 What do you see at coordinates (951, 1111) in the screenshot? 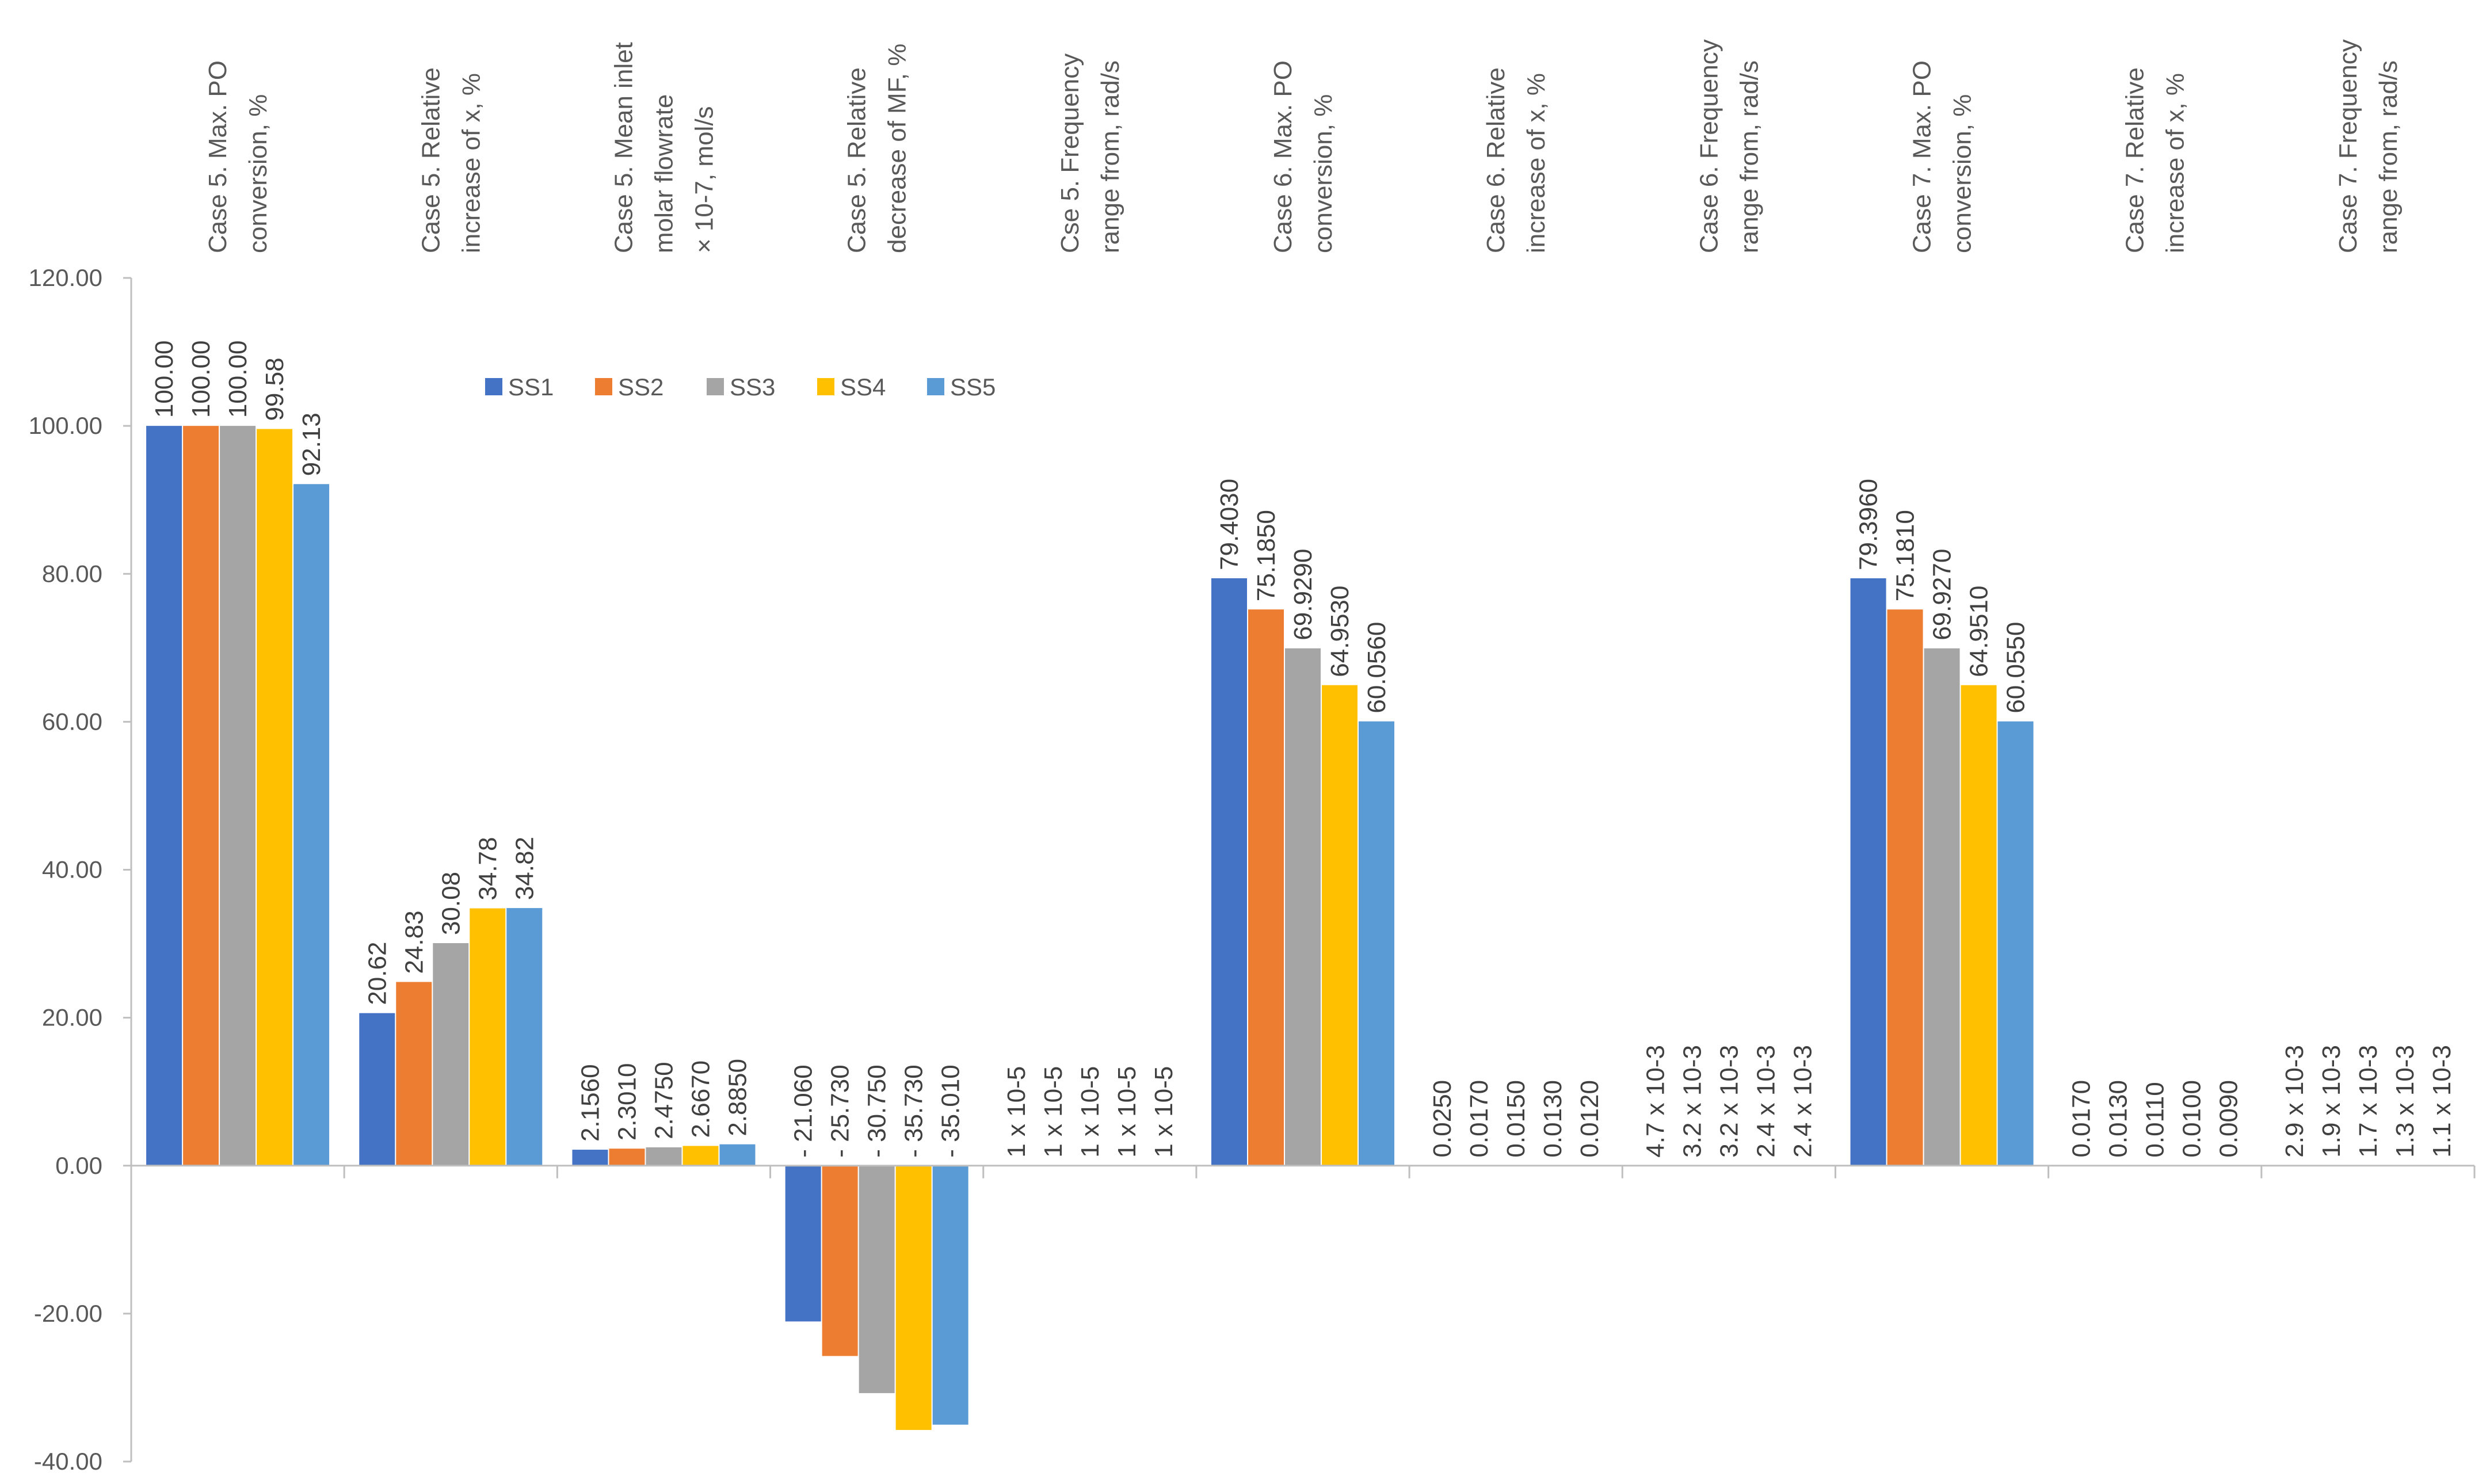
I see `data-label: - 35.010` at bounding box center [951, 1111].